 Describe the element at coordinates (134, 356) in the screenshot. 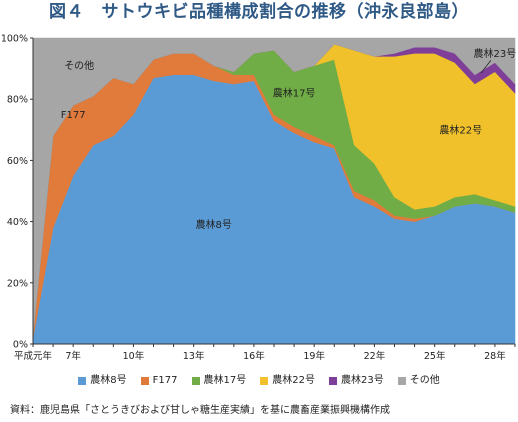

I see `x-tick-label: 10年` at that location.